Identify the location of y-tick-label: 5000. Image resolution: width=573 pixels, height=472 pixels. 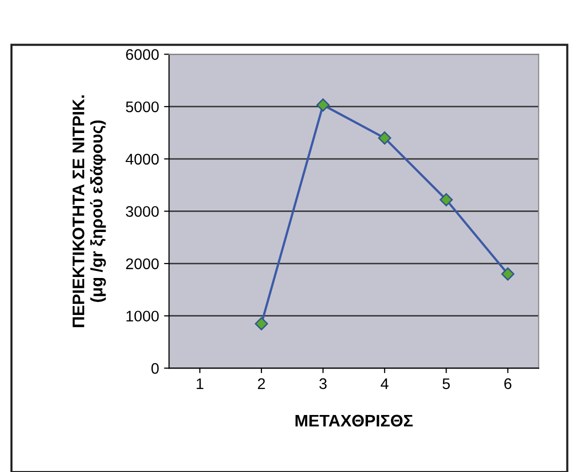
(142, 106).